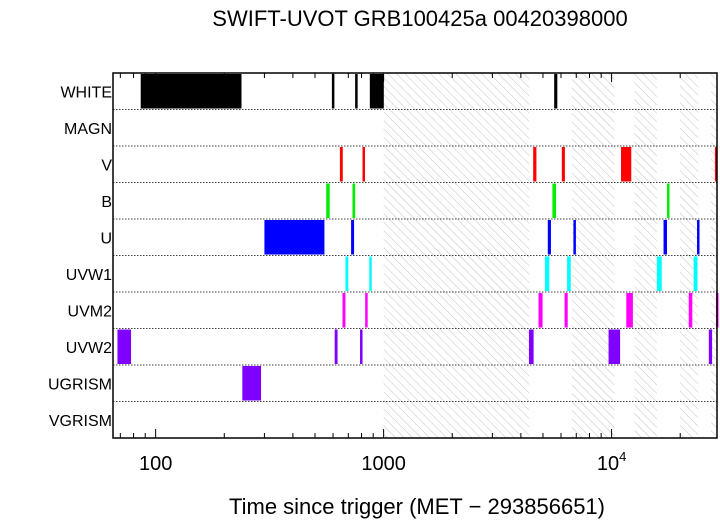  What do you see at coordinates (88, 129) in the screenshot?
I see `filter-label-magn: MAGN` at bounding box center [88, 129].